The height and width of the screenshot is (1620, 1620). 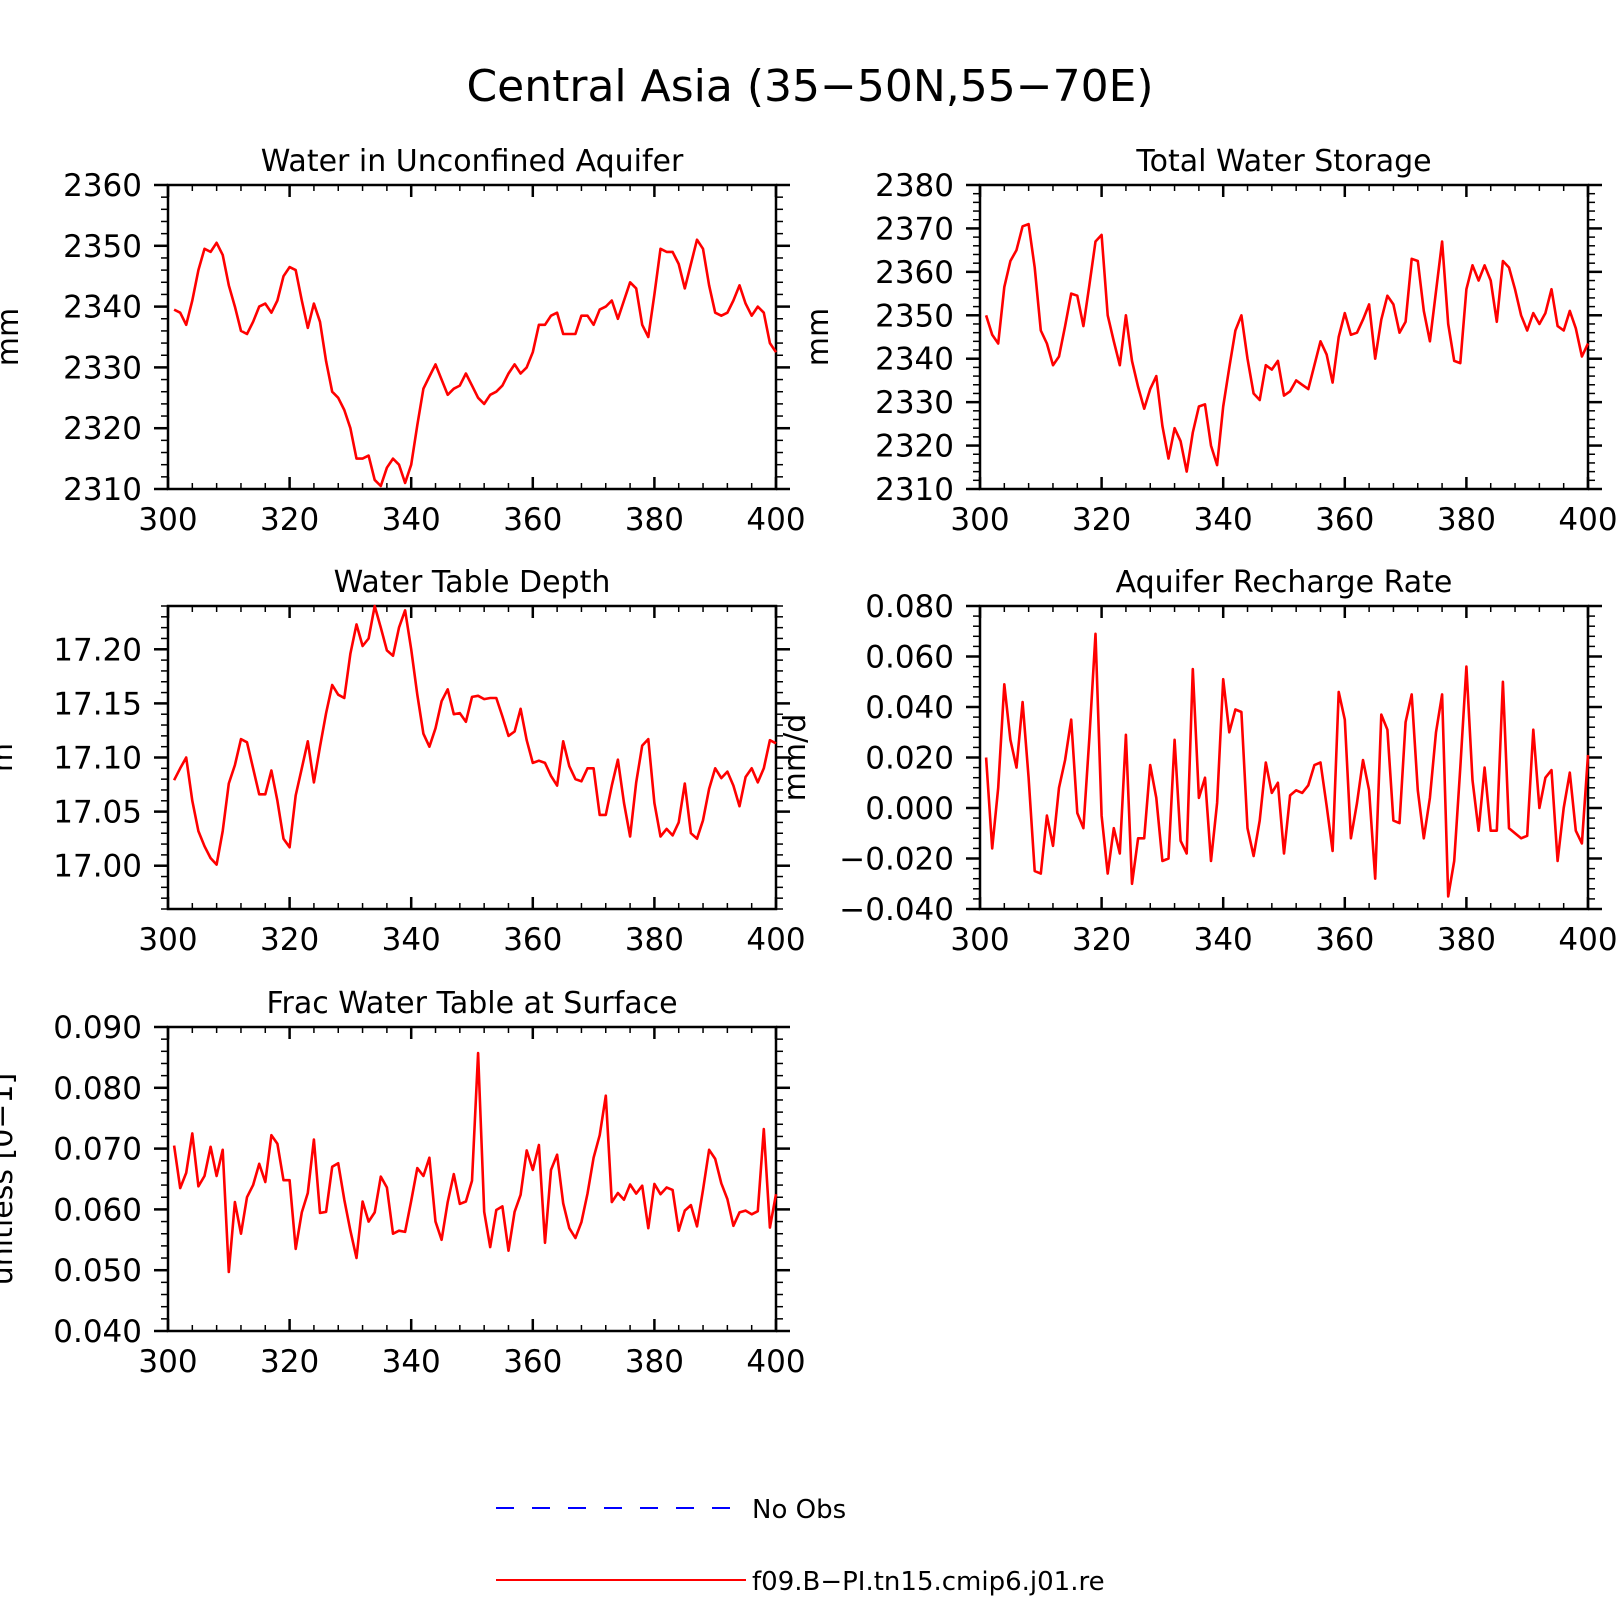 I want to click on y-tick-label: 0.020, so click(x=909, y=759).